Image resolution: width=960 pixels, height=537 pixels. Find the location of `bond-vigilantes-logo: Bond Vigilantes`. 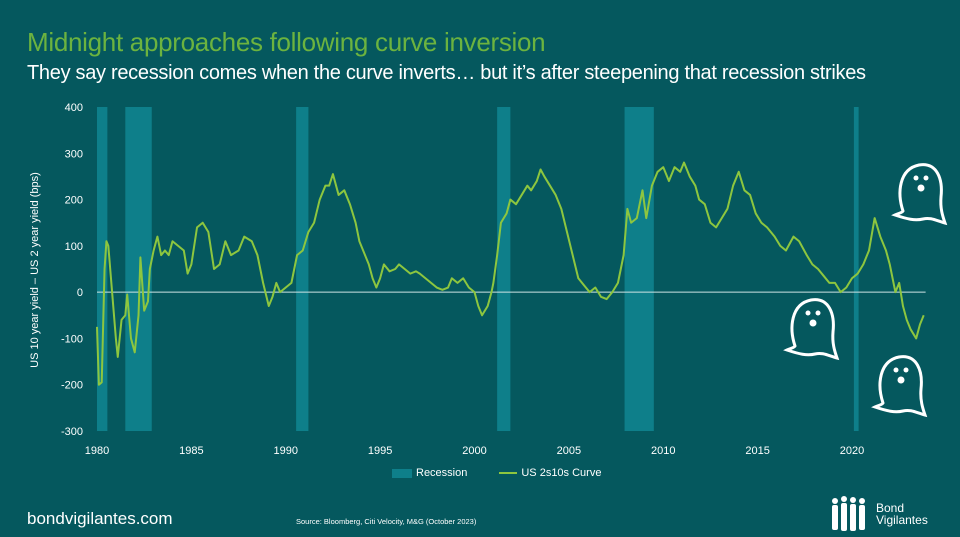

bond-vigilantes-logo: Bond Vigilantes is located at coordinates (879, 514).